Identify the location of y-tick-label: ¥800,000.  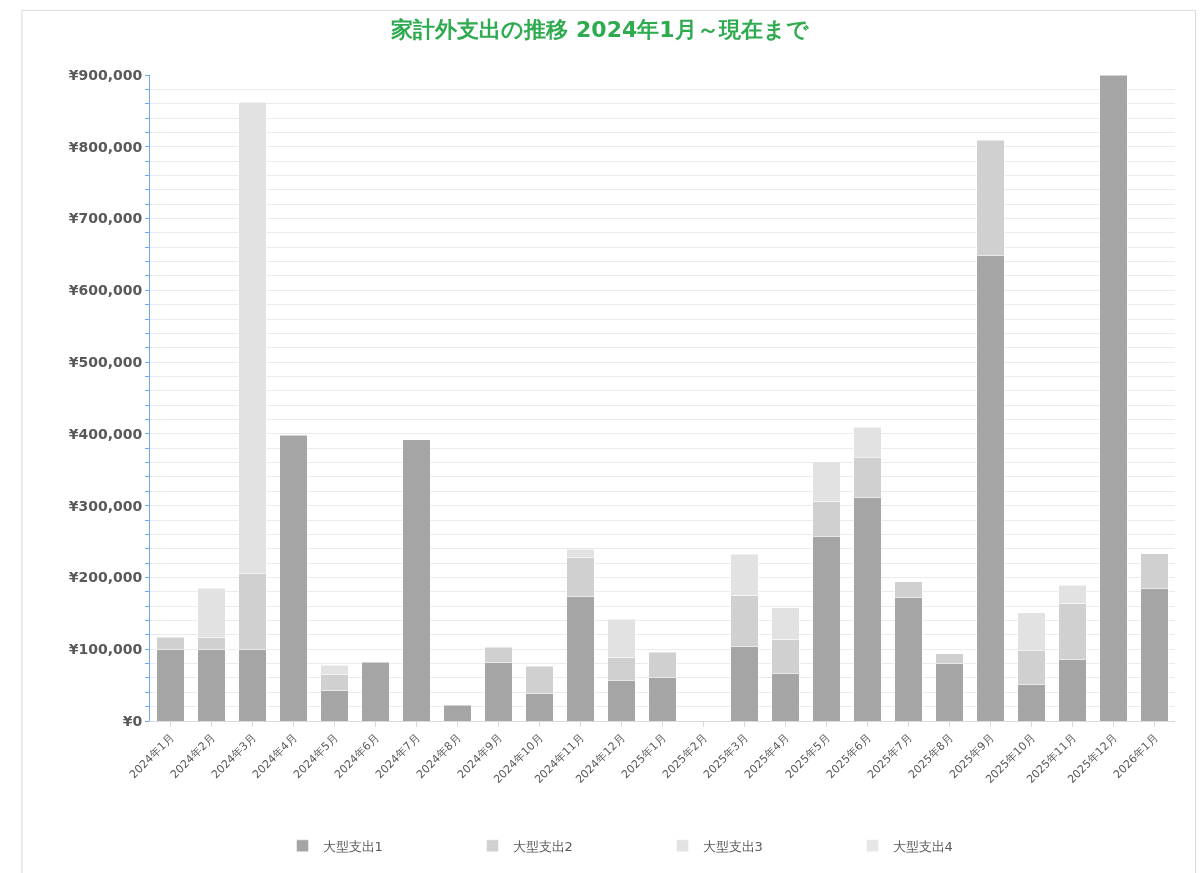
(105, 146).